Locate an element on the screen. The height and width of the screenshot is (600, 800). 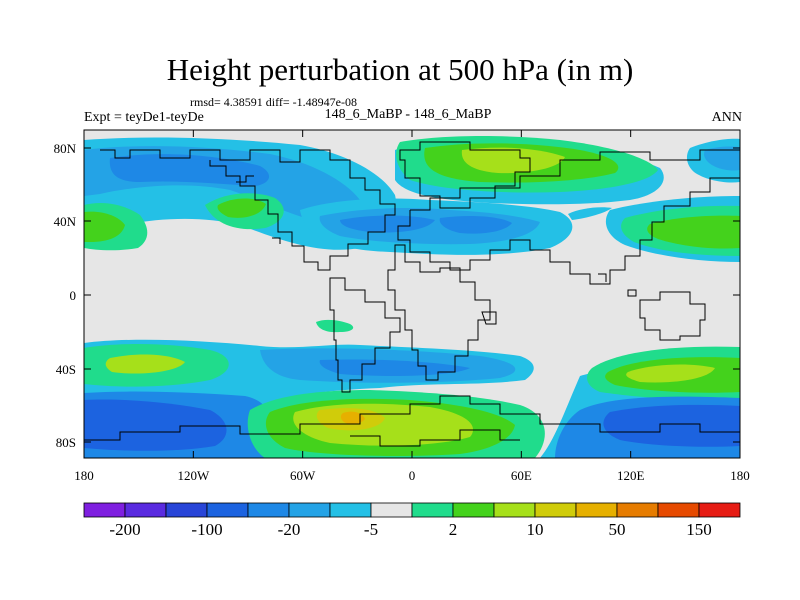
coast-africa is located at coordinates (439, 312).